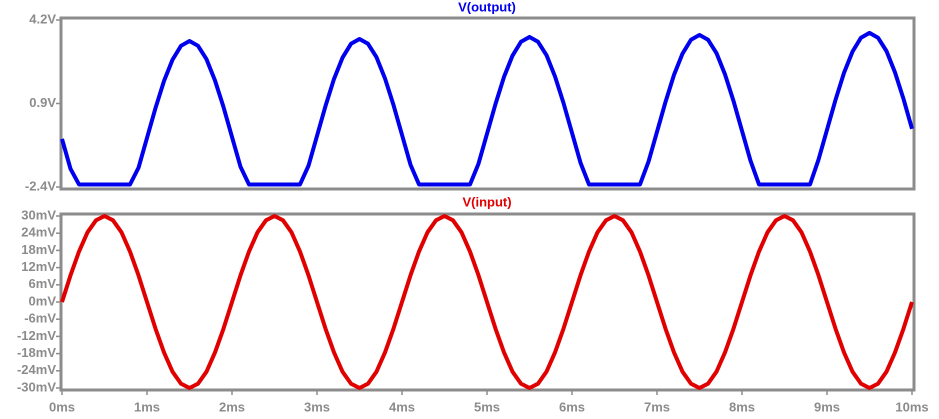 This screenshot has height=419, width=939. What do you see at coordinates (572, 406) in the screenshot?
I see `x-tick-label: 6ms` at bounding box center [572, 406].